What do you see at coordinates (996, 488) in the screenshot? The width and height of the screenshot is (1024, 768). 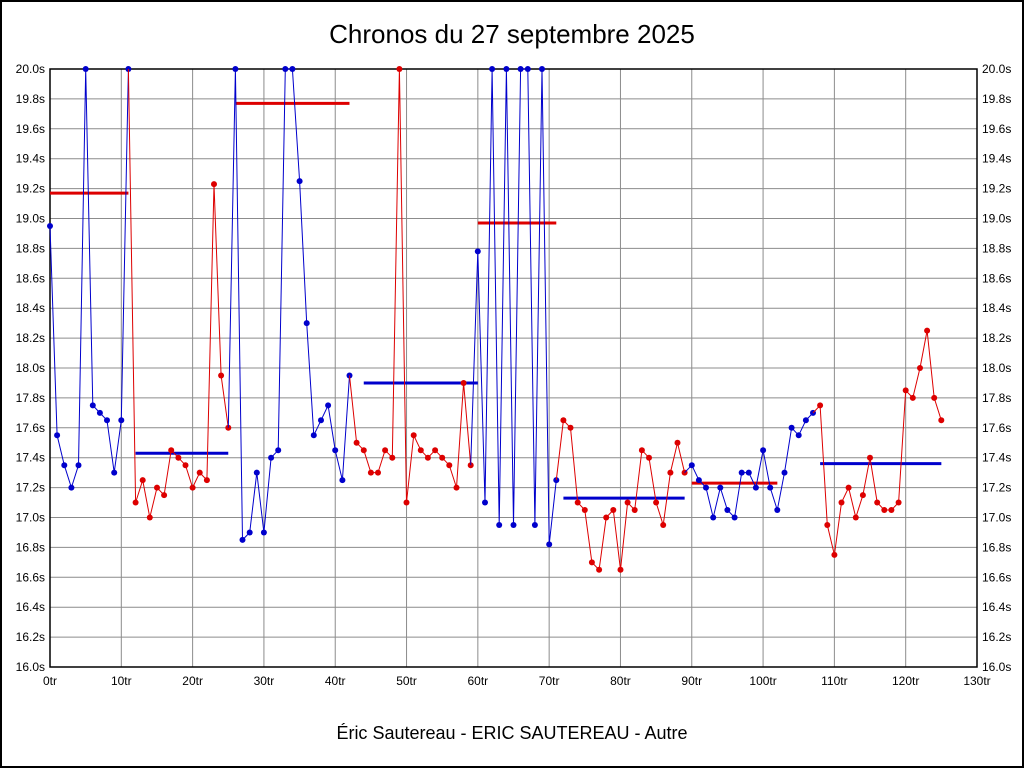 I see `y-axis-tick-label-right: 17.2s` at bounding box center [996, 488].